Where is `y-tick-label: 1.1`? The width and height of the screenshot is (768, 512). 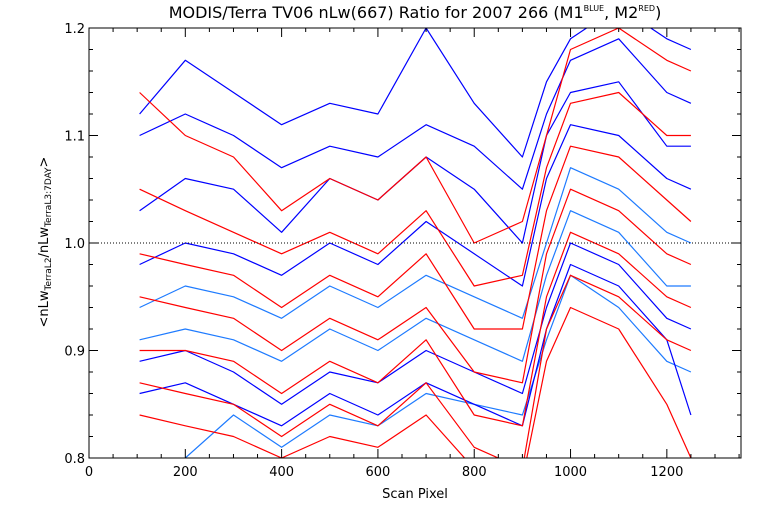
y-tick-label: 1.1 is located at coordinates (74, 137).